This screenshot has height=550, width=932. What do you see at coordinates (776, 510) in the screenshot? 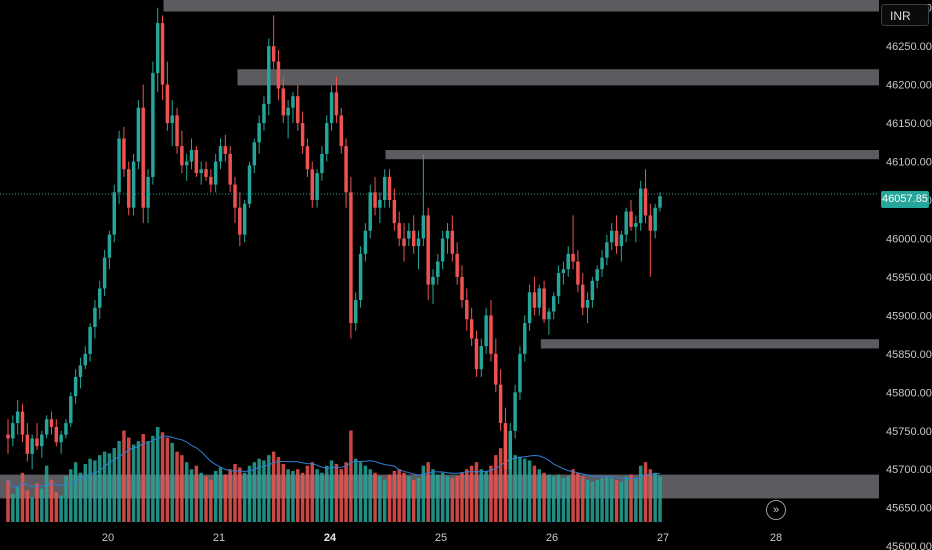
I see `scroll-to-realtime-button: »` at bounding box center [776, 510].